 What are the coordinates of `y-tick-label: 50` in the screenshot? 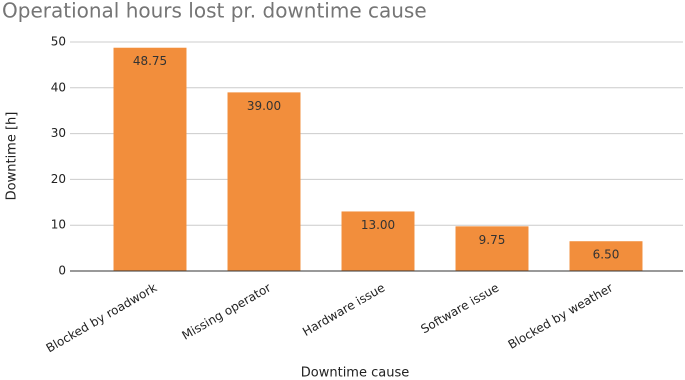 It's located at (58, 42).